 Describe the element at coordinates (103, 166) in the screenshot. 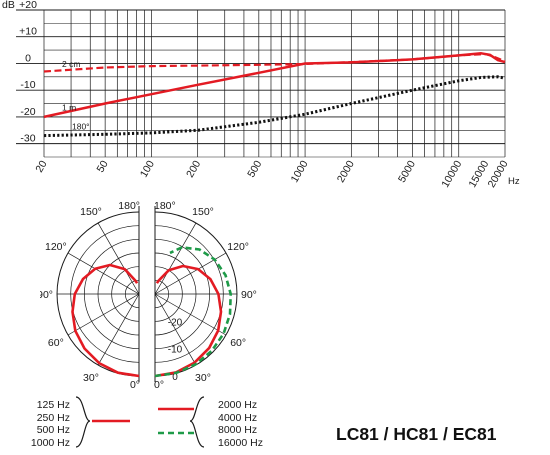

I see `fr-xtick-label: 50` at that location.